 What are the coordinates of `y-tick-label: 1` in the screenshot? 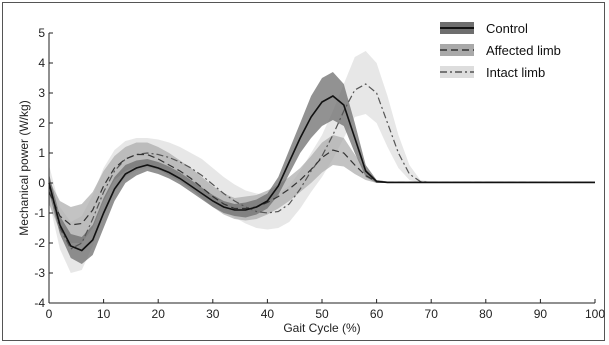 It's located at (41, 153).